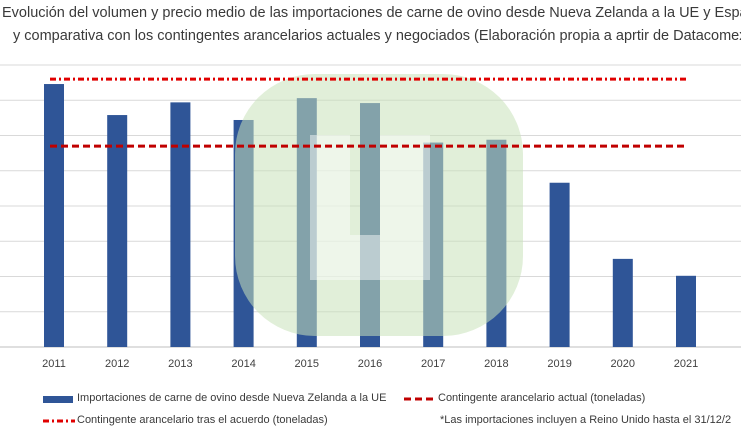 The image size is (741, 446). I want to click on x-tick-label-2015: 2015, so click(307, 364).